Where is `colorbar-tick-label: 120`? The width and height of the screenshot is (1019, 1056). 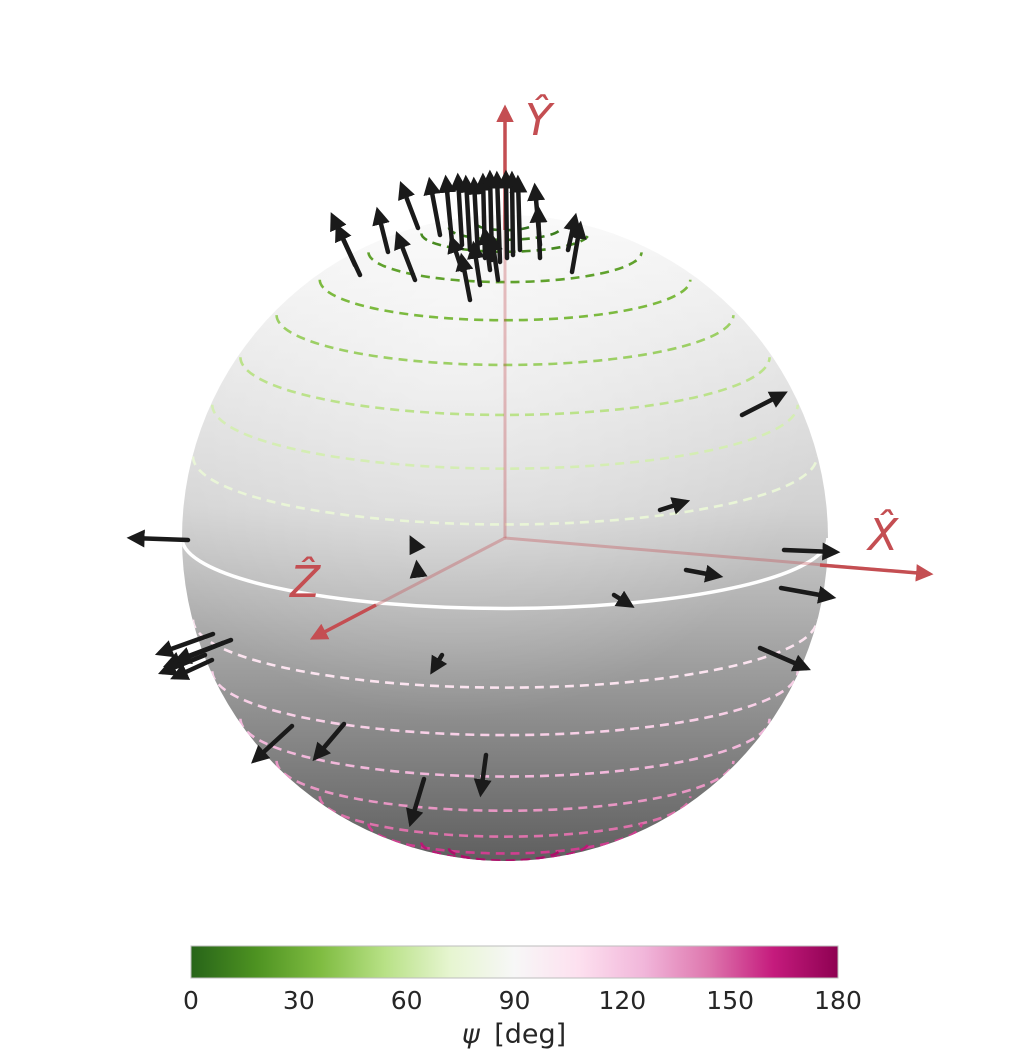
colorbar-tick-label: 120 is located at coordinates (622, 1000).